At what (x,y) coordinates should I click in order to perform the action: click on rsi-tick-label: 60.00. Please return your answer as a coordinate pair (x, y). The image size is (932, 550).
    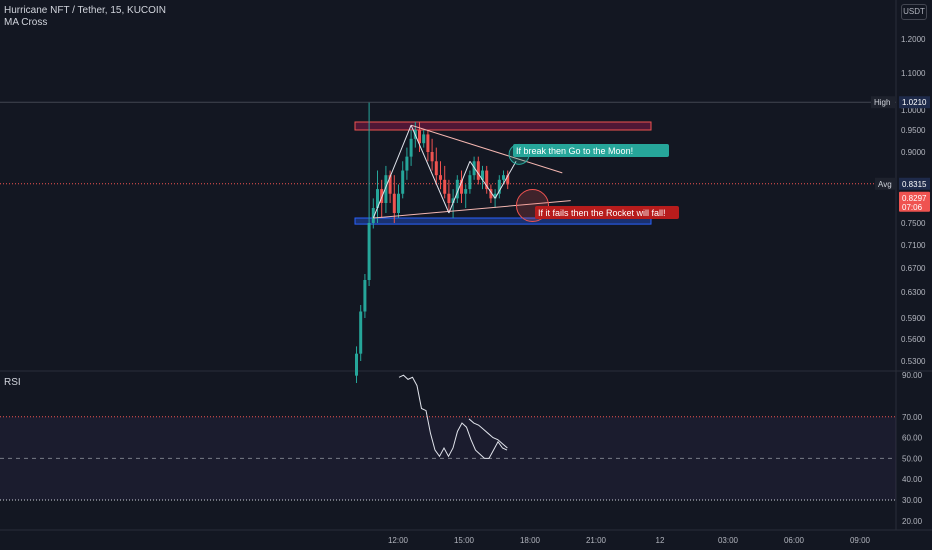
    Looking at the image, I should click on (912, 438).